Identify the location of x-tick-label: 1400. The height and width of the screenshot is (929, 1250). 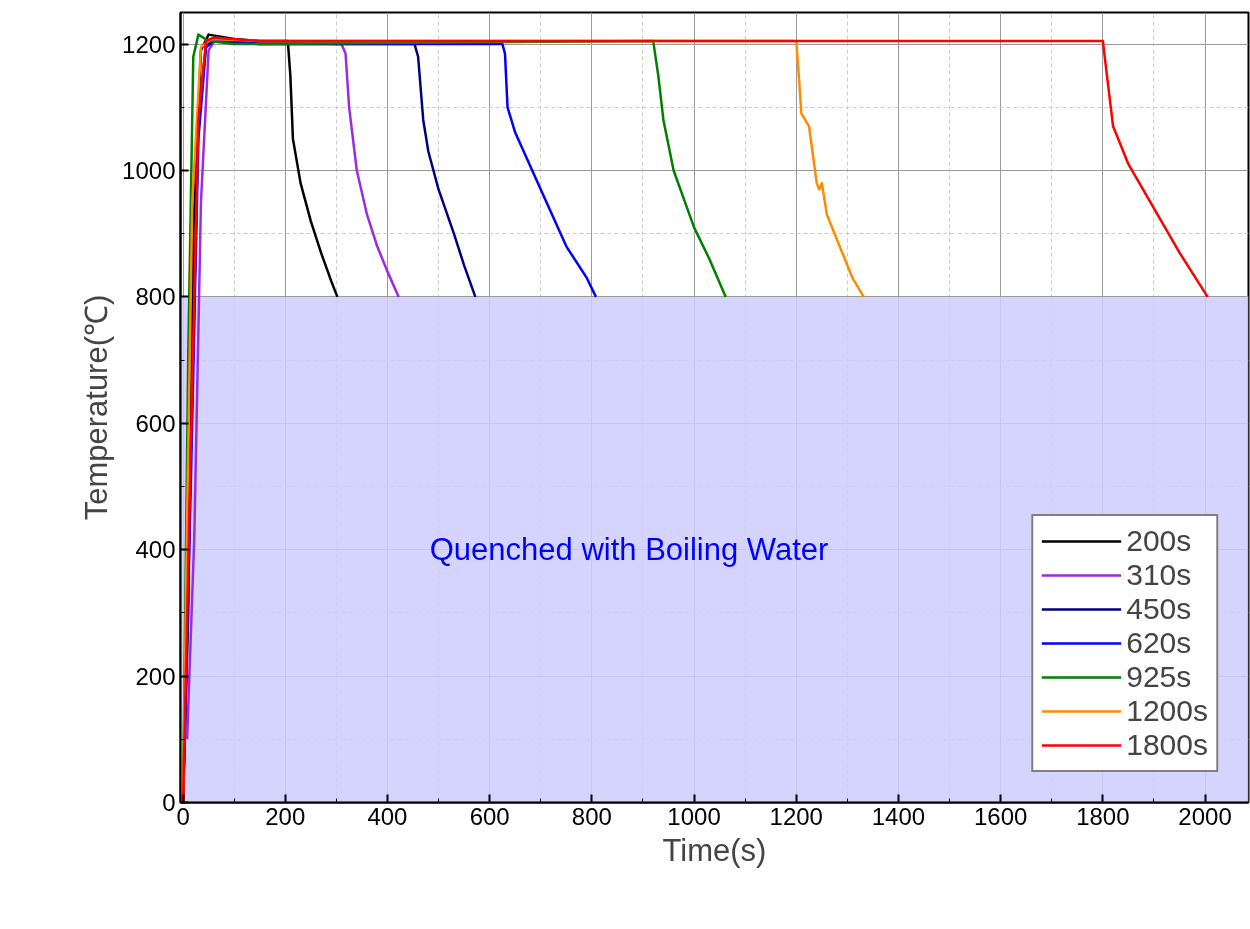
(898, 816).